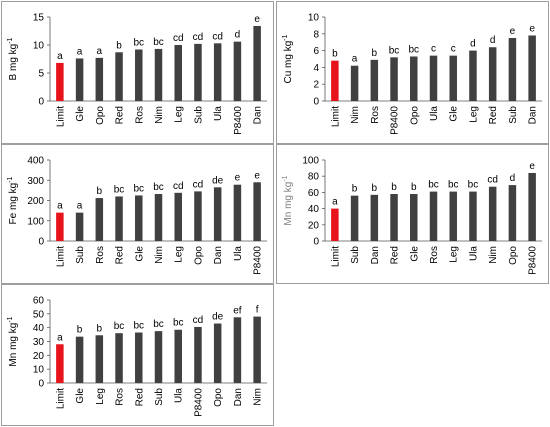  Describe the element at coordinates (395, 120) in the screenshot. I see `x-tick-label: P8400` at that location.